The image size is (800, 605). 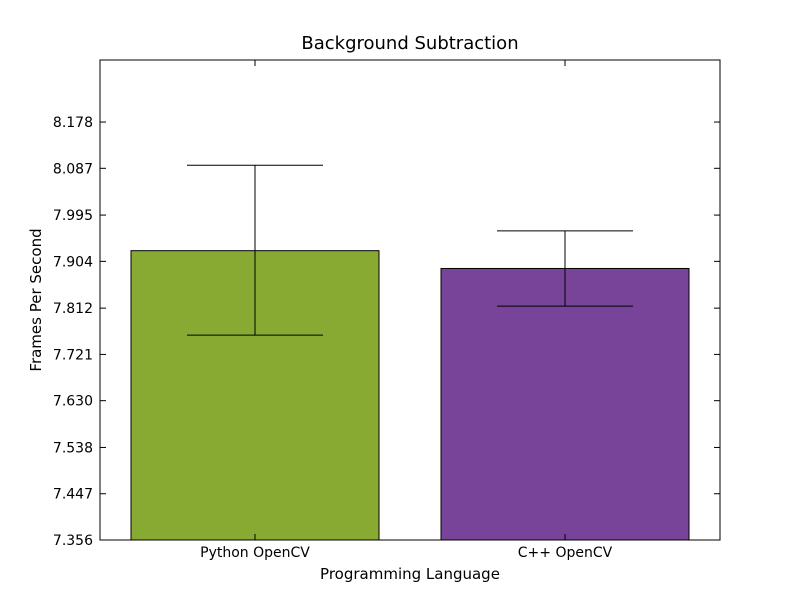 I want to click on y-tick-label: 7.356, so click(x=73, y=541).